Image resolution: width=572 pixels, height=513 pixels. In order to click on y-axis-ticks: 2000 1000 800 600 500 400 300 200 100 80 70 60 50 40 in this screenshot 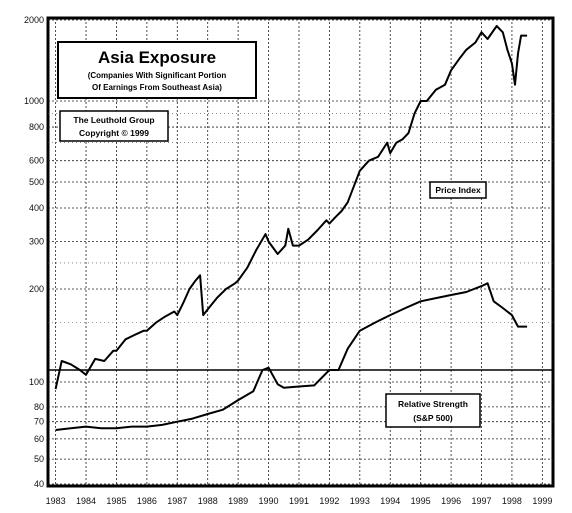, I will do `click(34, 252)`.